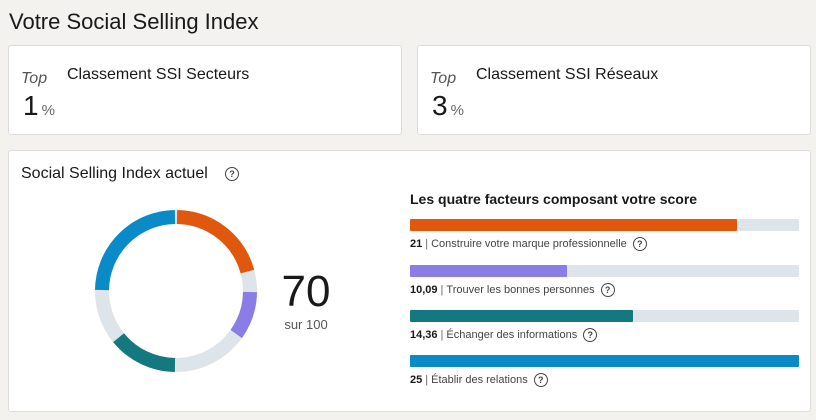 Image resolution: width=816 pixels, height=420 pixels. What do you see at coordinates (440, 105) in the screenshot?
I see `network-ranking-number: 3` at bounding box center [440, 105].